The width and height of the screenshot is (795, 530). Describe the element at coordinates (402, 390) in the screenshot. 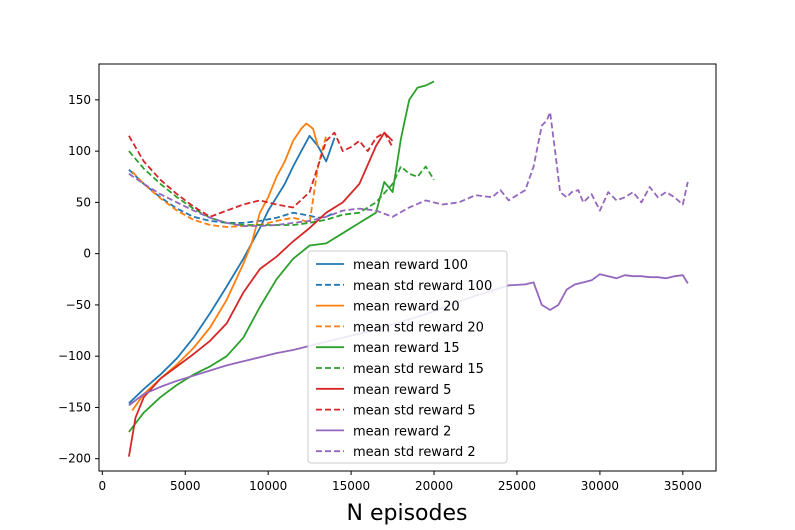

I see `legend-label-6: mean reward 5` at that location.